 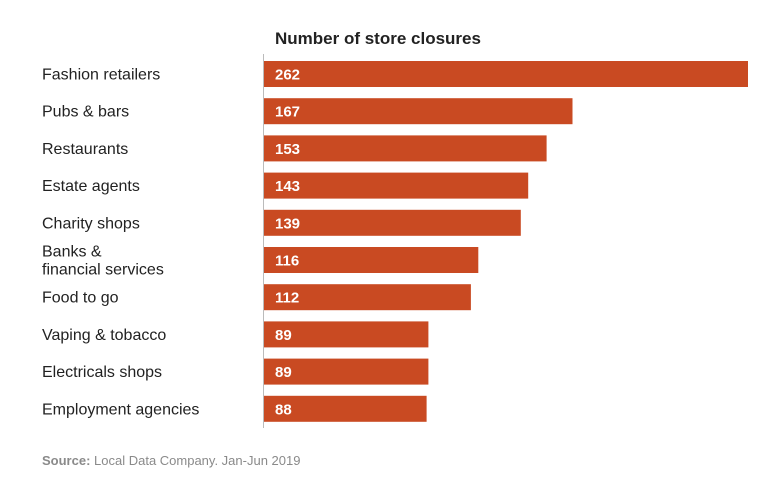 What do you see at coordinates (287, 261) in the screenshot?
I see `value-label-5: 116` at bounding box center [287, 261].